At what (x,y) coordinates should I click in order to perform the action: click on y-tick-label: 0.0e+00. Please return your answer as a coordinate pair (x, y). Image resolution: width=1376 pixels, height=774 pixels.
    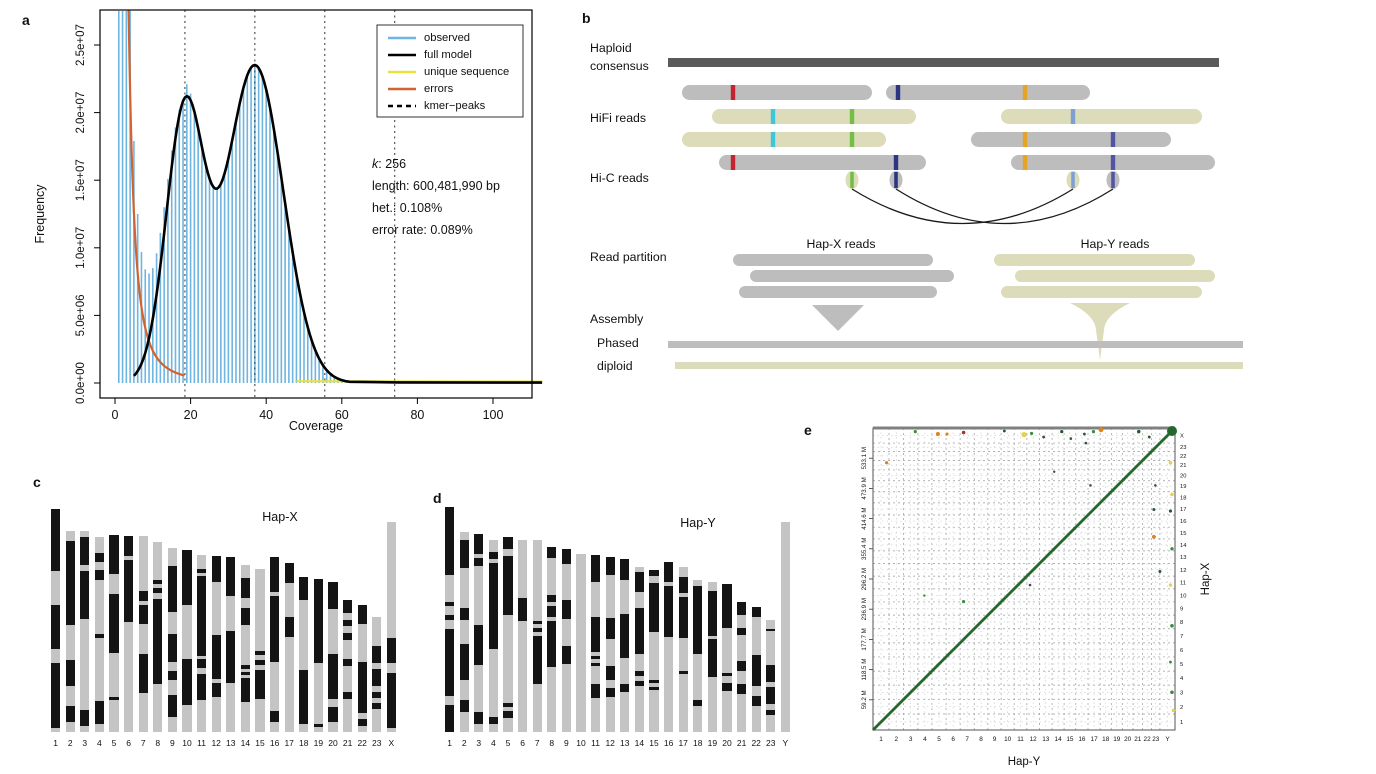
    Looking at the image, I should click on (81, 383).